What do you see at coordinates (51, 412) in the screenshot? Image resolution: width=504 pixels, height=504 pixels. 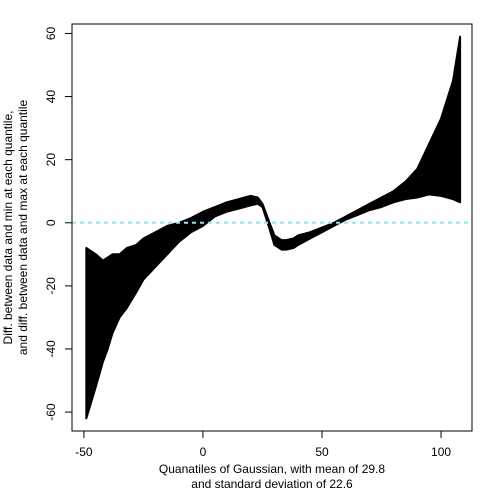 I see `y-tick-label: -60` at bounding box center [51, 412].